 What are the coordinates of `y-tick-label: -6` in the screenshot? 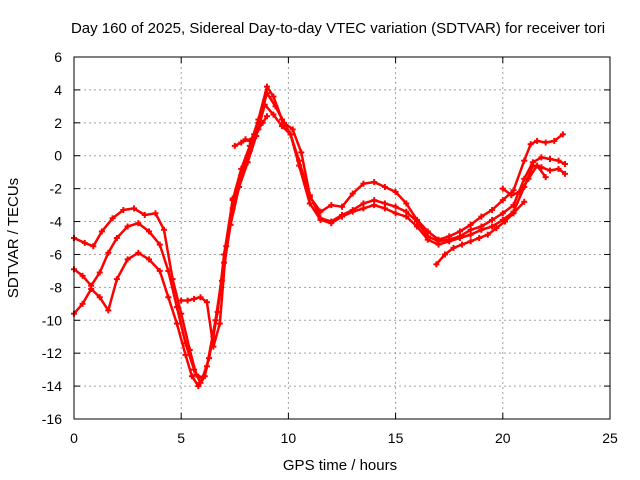 It's located at (56, 254).